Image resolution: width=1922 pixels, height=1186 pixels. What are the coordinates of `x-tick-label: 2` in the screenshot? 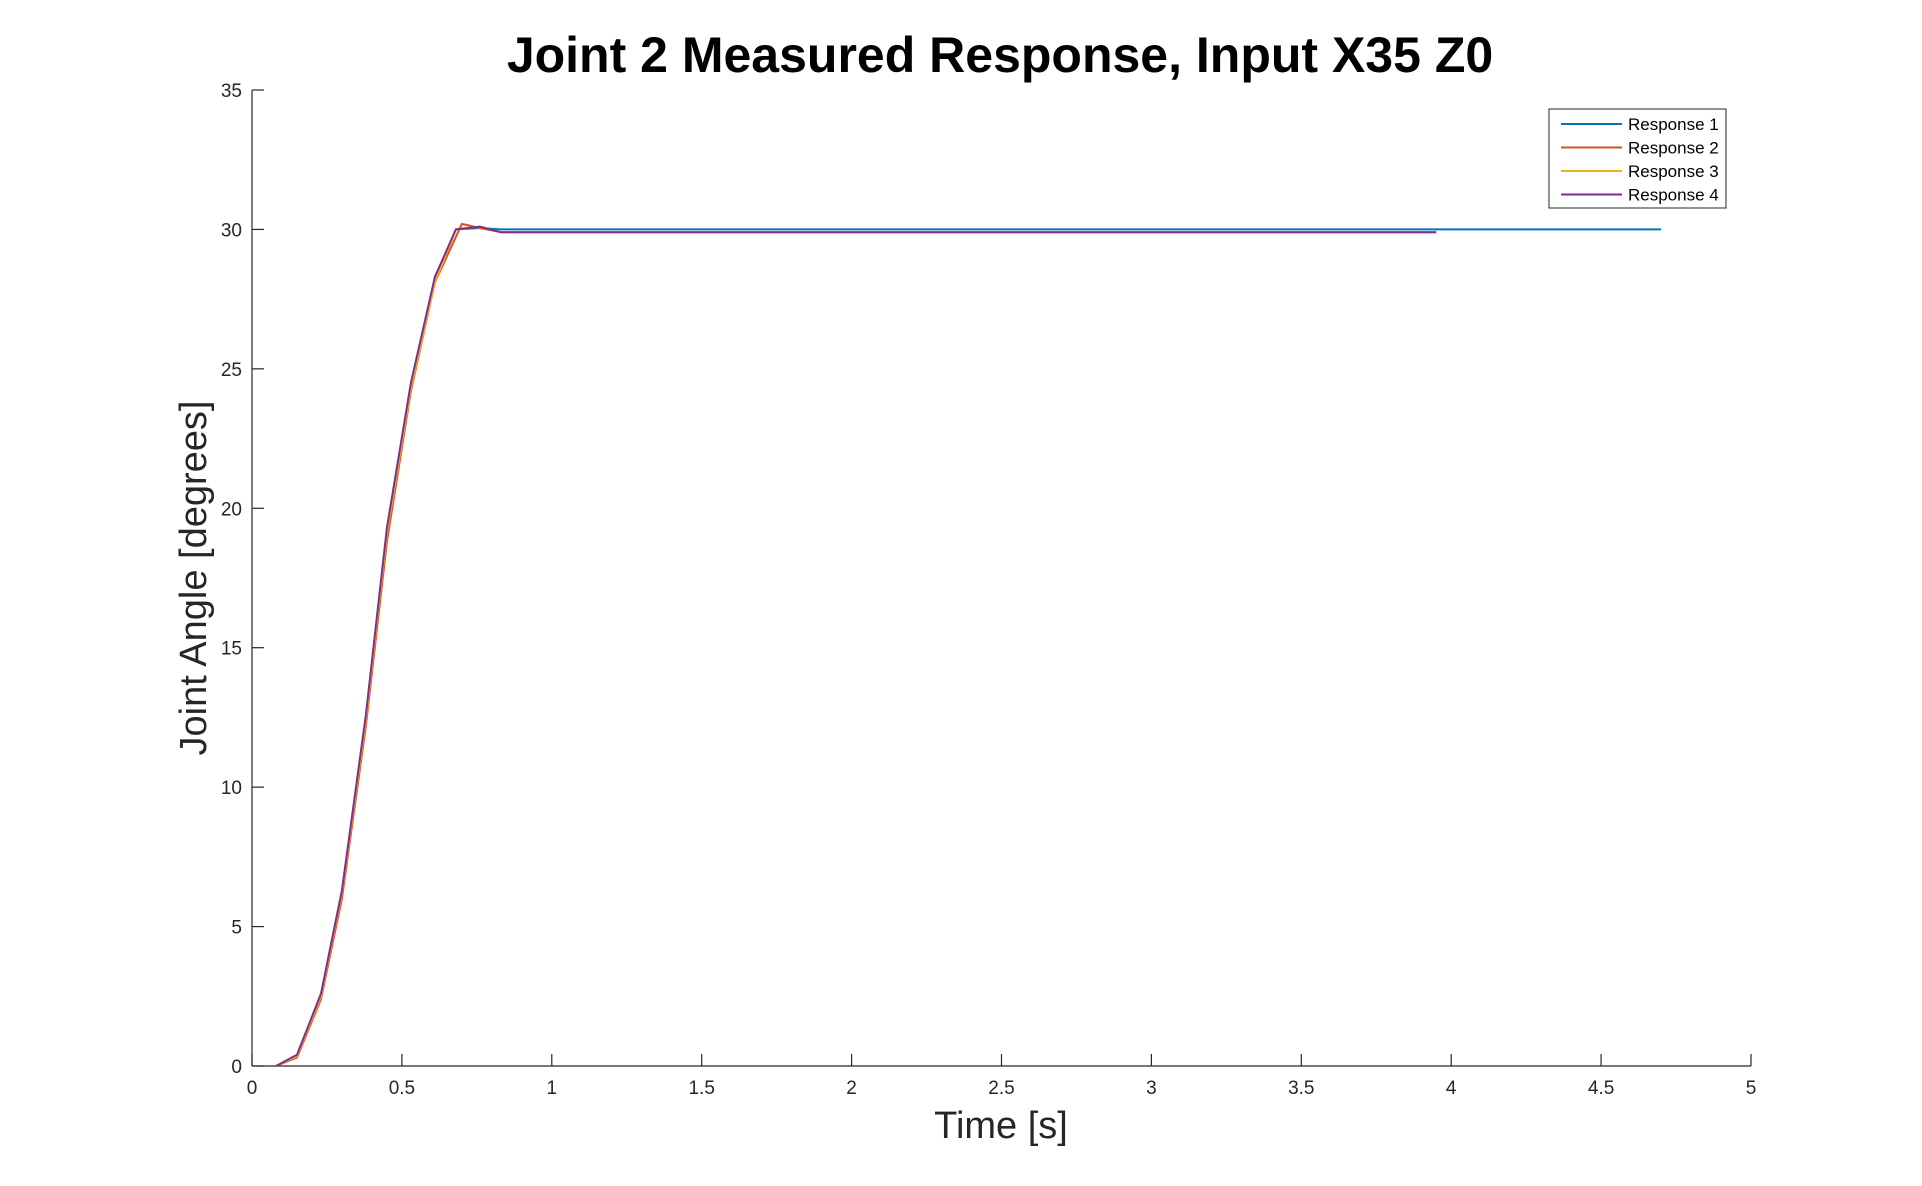 It's located at (851, 1088).